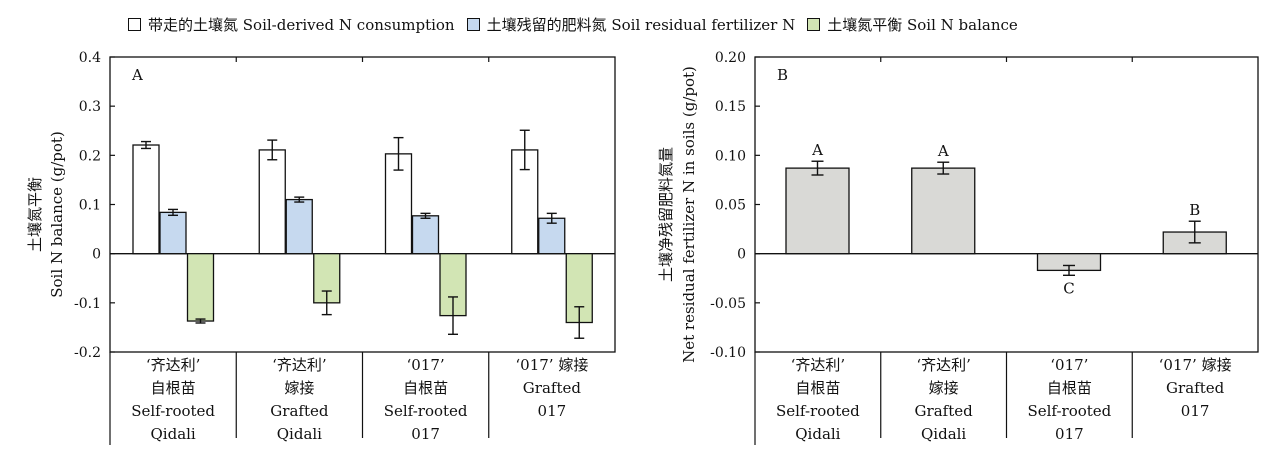  What do you see at coordinates (90, 156) in the screenshot?
I see `panel-a-ytick-label: 0.2` at bounding box center [90, 156].